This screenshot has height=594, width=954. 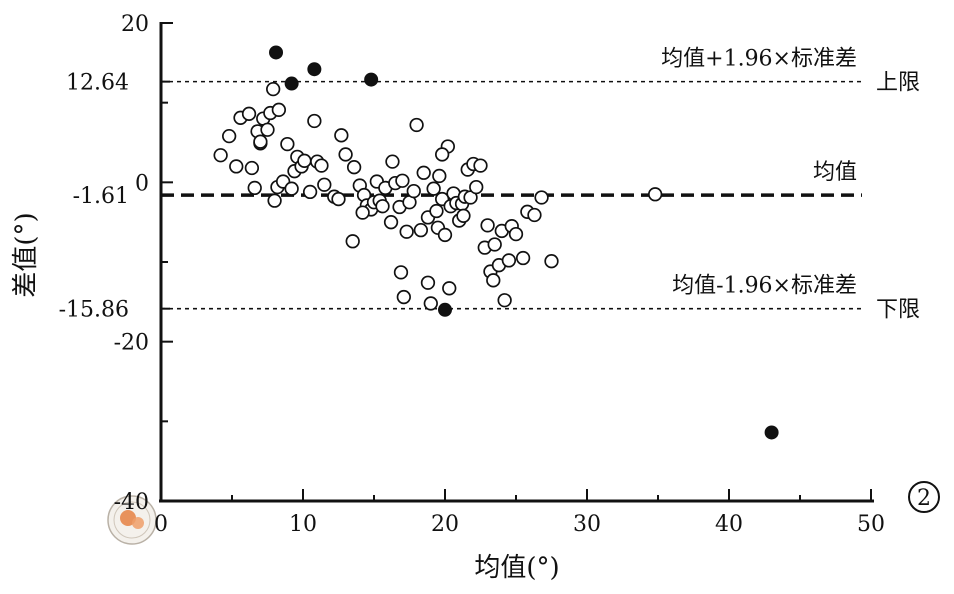 I want to click on reference-value-label: -15.86, so click(x=94, y=310).